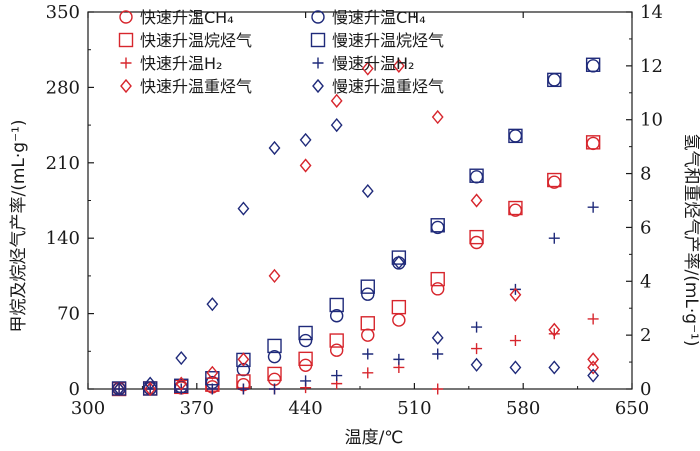 The height and width of the screenshot is (451, 700). What do you see at coordinates (187, 17) in the screenshot?
I see `legend-label: 快速升温CH₄` at bounding box center [187, 17].